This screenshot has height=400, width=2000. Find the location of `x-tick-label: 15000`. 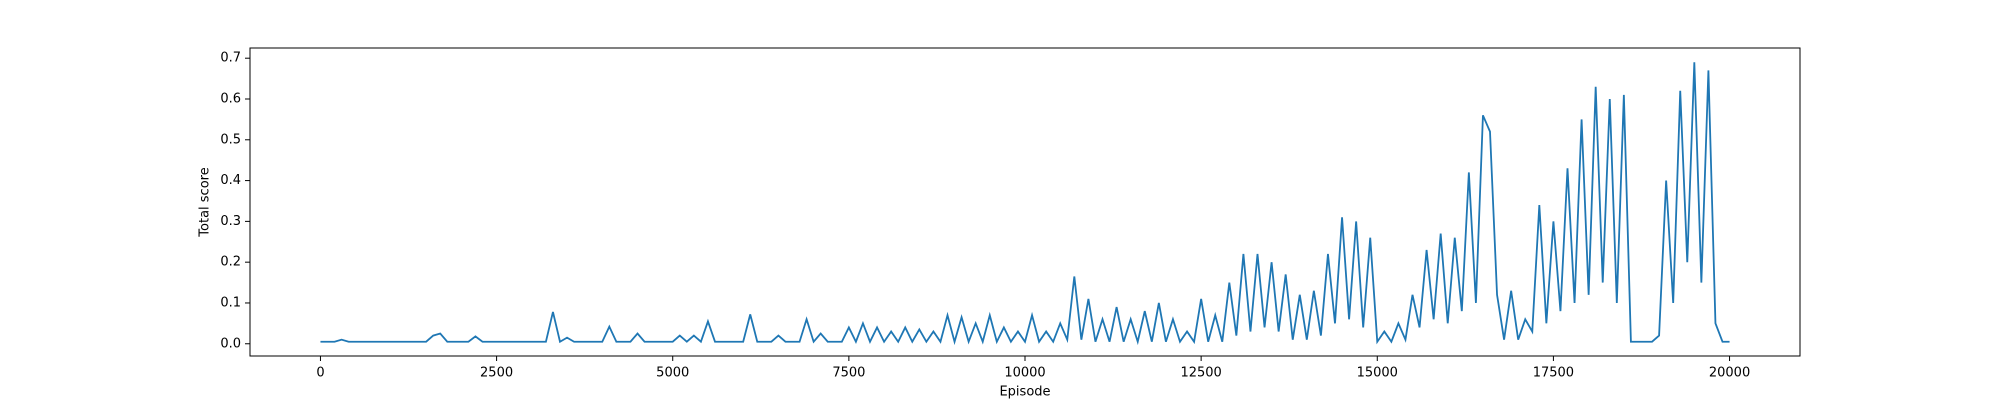

x-tick-label: 15000 is located at coordinates (1377, 373).